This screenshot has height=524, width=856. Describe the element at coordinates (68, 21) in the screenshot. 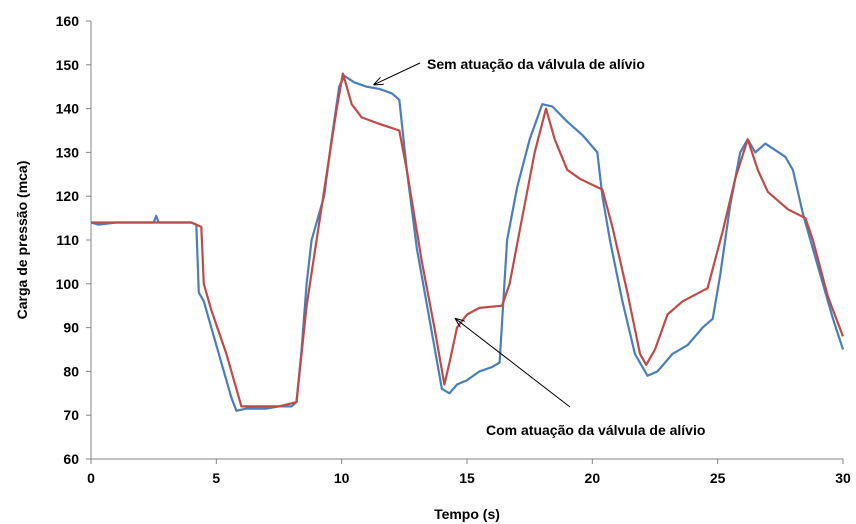

I see `y-tick-label: 160` at that location.